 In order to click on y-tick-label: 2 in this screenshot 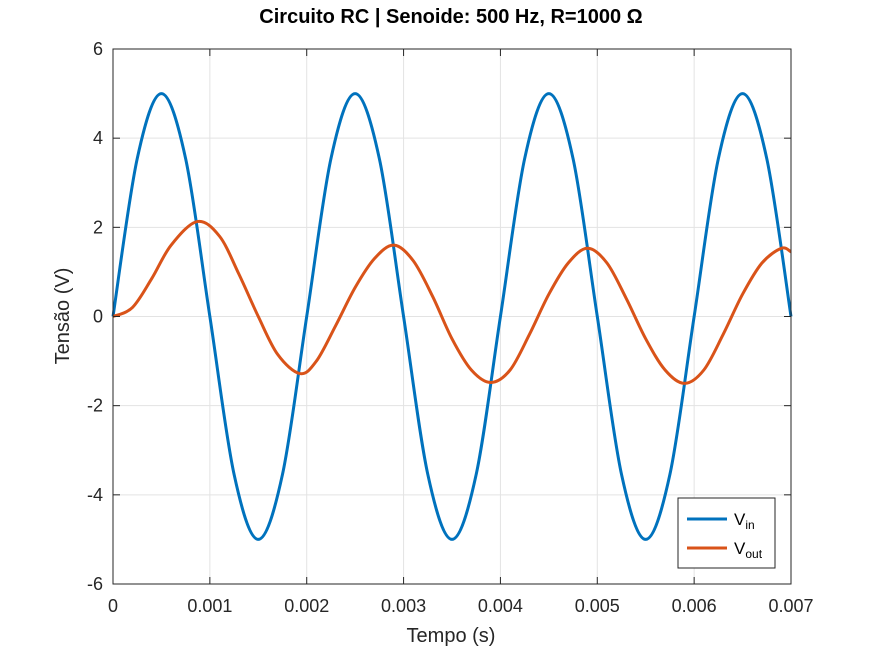, I will do `click(98, 227)`.